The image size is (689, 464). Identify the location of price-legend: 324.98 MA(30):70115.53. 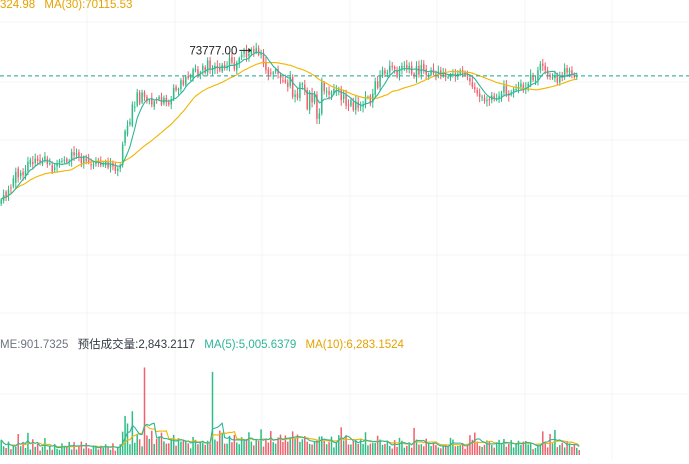
(69, 6).